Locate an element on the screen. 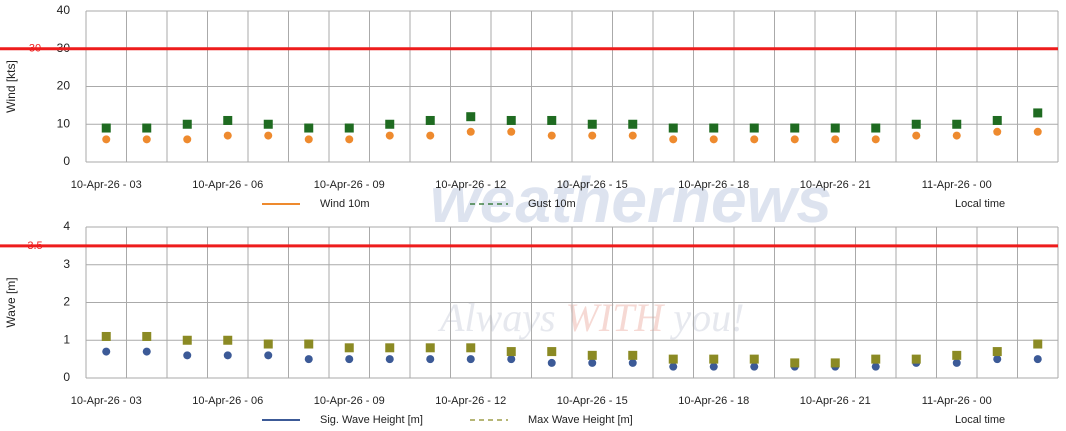  slogan-part: WITH is located at coordinates (616, 317).